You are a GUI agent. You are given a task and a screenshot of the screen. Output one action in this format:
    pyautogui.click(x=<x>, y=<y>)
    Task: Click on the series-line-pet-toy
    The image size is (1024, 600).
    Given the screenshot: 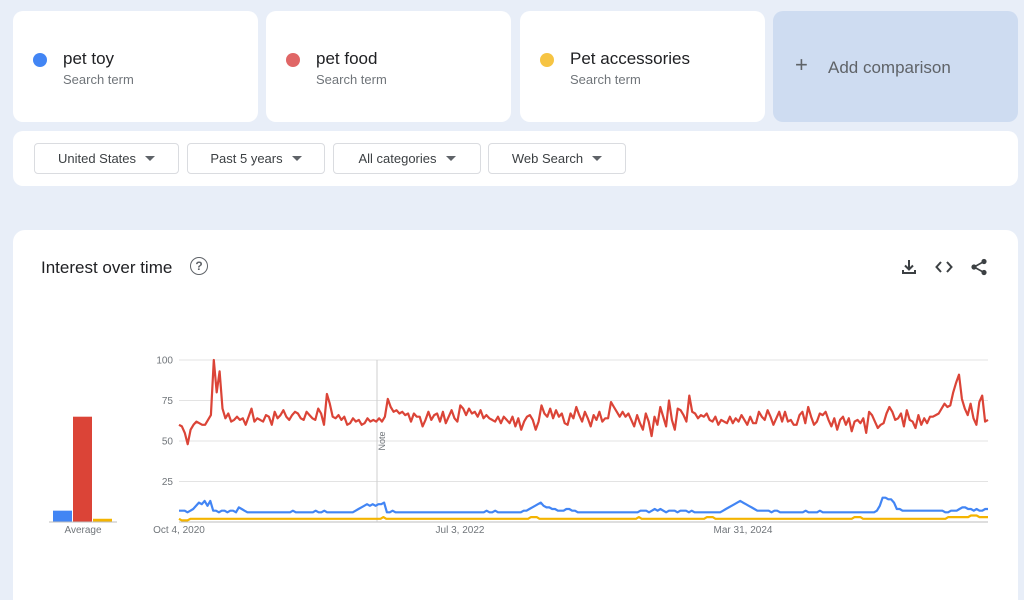 What is the action you would take?
    pyautogui.click(x=583, y=505)
    